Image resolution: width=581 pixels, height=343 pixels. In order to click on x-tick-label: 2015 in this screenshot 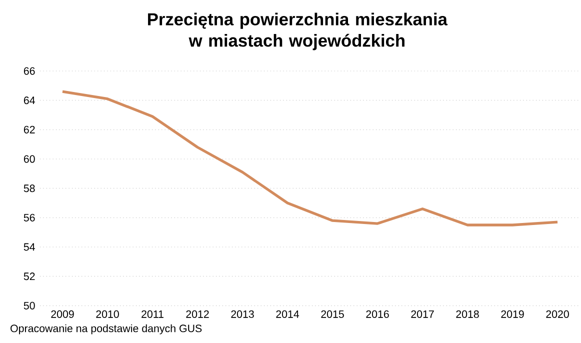, I will do `click(332, 314)`.